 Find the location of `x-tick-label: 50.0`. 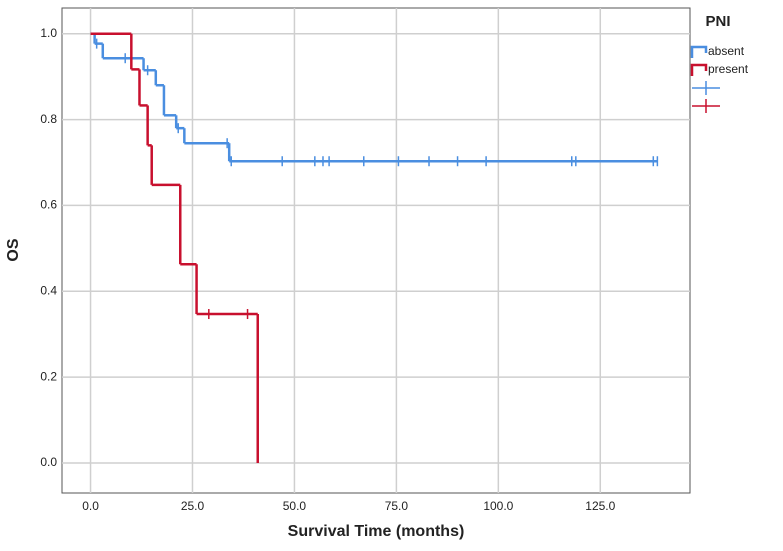

x-tick-label: 50.0 is located at coordinates (295, 506).